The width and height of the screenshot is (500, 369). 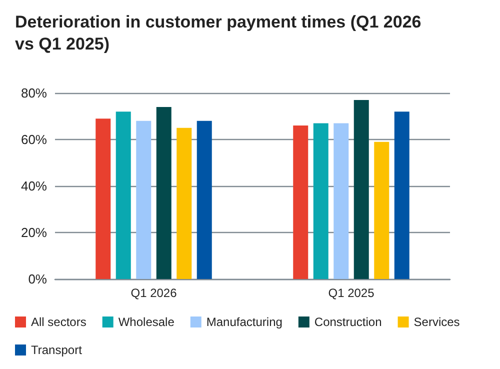 What do you see at coordinates (220, 33) in the screenshot?
I see `chart-title: Deterioration in customer payment times (Q1 2026 vs Q1 2025)` at bounding box center [220, 33].